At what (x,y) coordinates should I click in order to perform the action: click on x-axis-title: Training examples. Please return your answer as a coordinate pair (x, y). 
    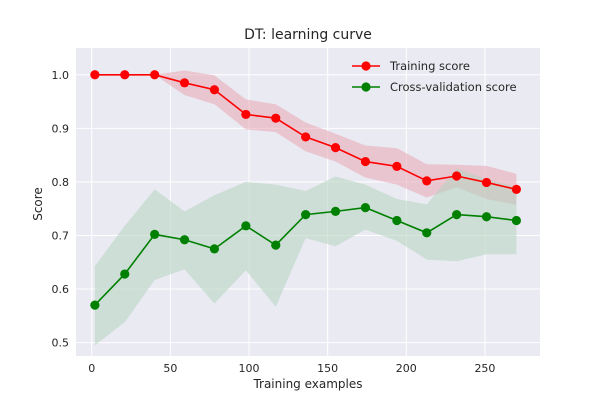
    Looking at the image, I should click on (307, 384).